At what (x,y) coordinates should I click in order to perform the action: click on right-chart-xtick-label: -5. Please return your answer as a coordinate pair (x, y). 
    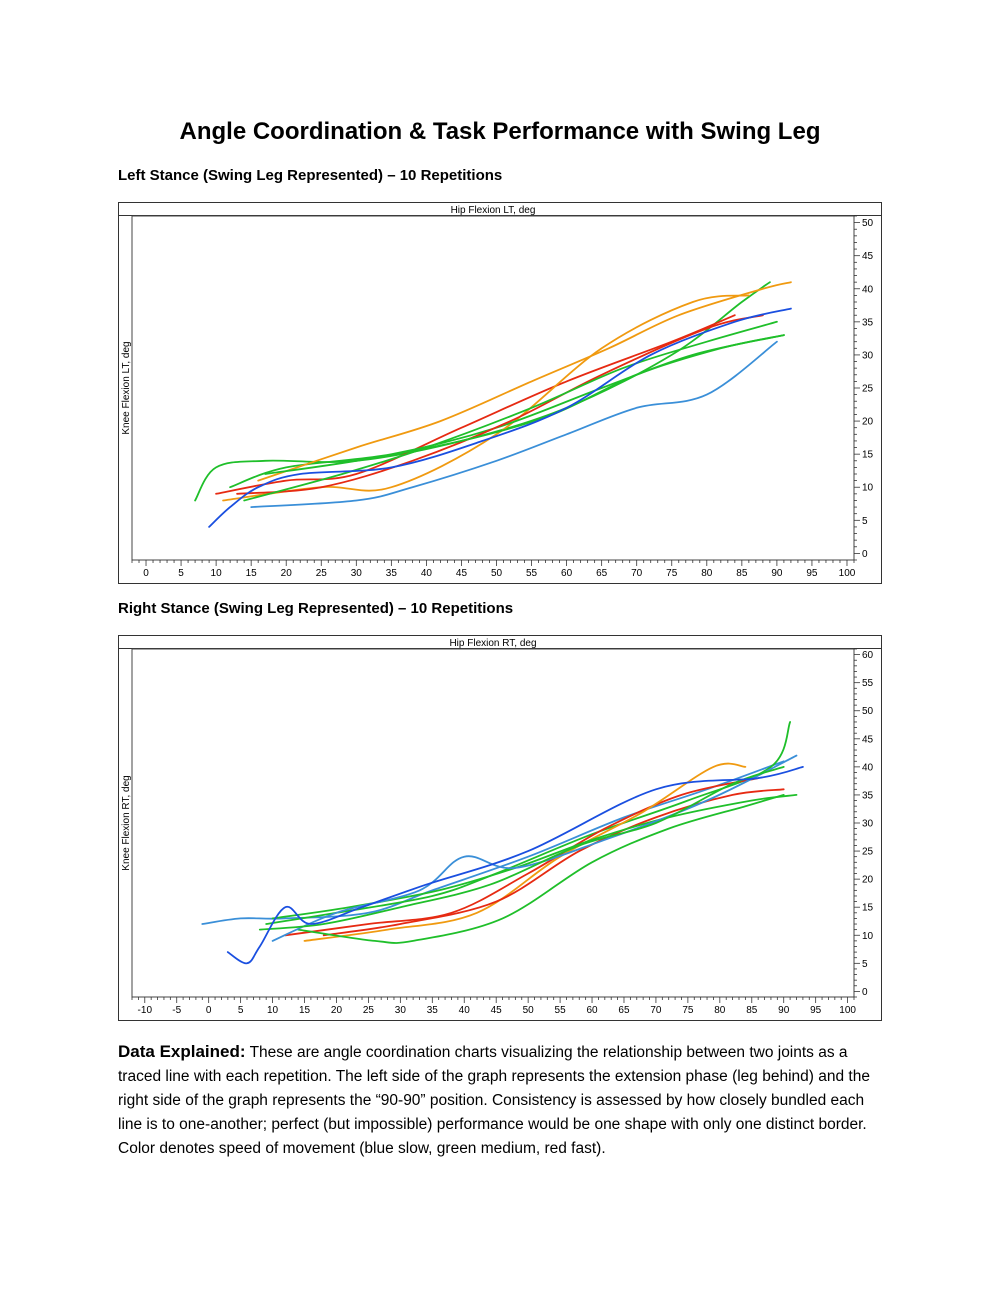
    Looking at the image, I should click on (176, 1010).